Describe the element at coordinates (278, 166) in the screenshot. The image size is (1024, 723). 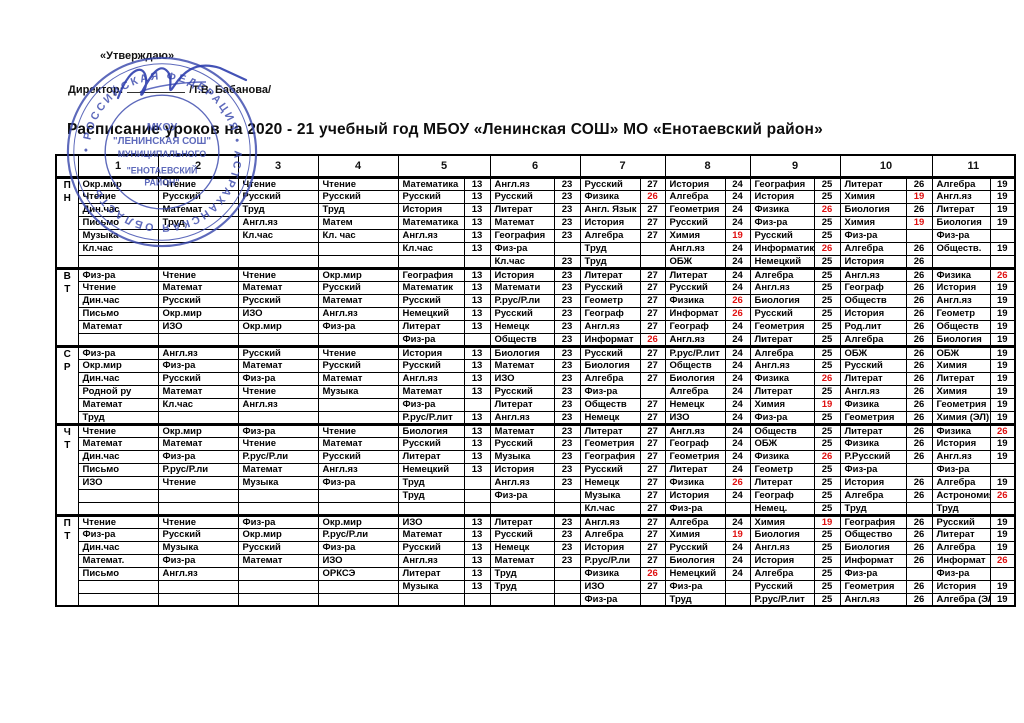
I see `grade-header-3: 3` at that location.